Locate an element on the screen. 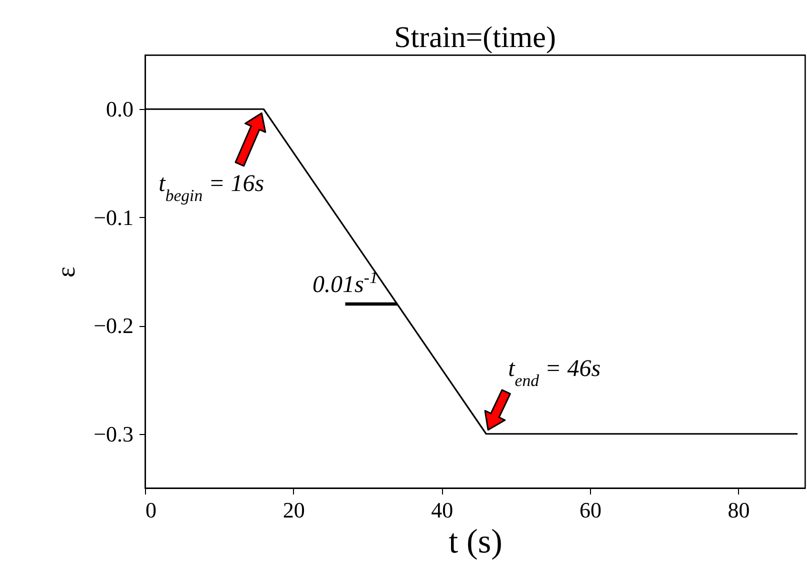  y-tick-label: −0.3 is located at coordinates (114, 433).